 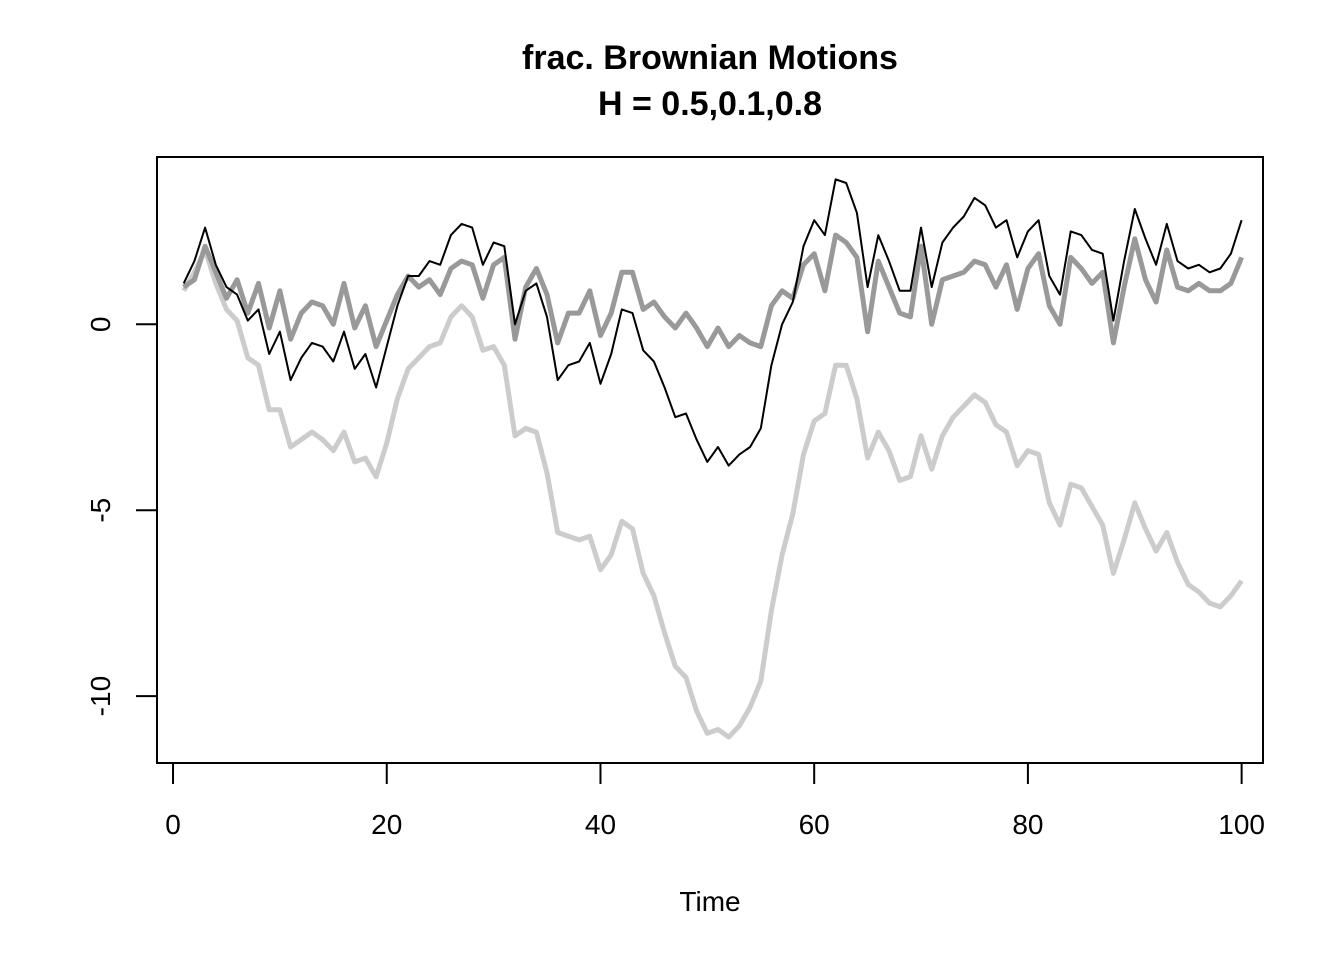 I want to click on x-tick-label: 60, so click(x=814, y=824).